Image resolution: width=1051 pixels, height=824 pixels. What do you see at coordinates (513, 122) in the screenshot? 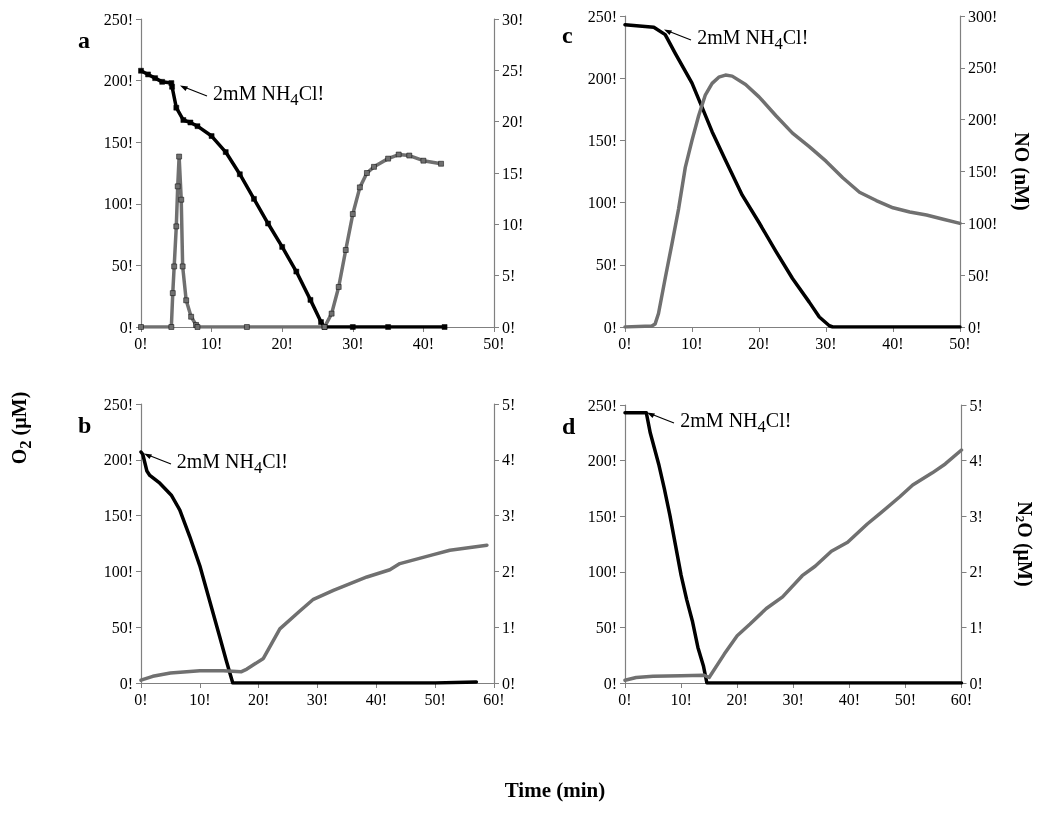
I see `y2-tick-label: 20!` at bounding box center [513, 122].